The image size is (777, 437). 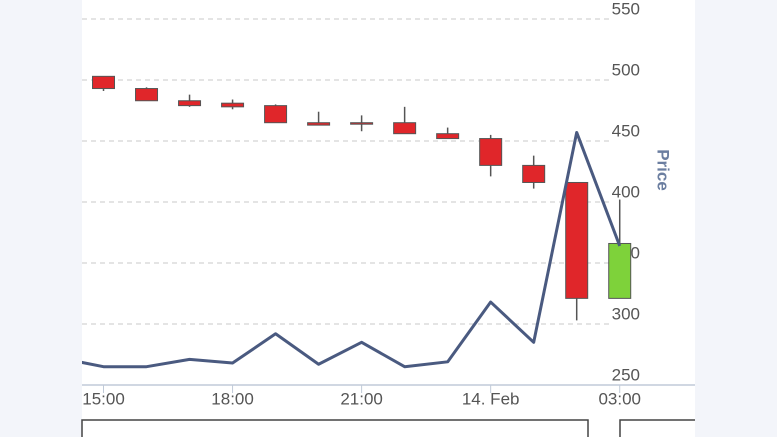 What do you see at coordinates (626, 313) in the screenshot?
I see `y-tick-label: 300` at bounding box center [626, 313].